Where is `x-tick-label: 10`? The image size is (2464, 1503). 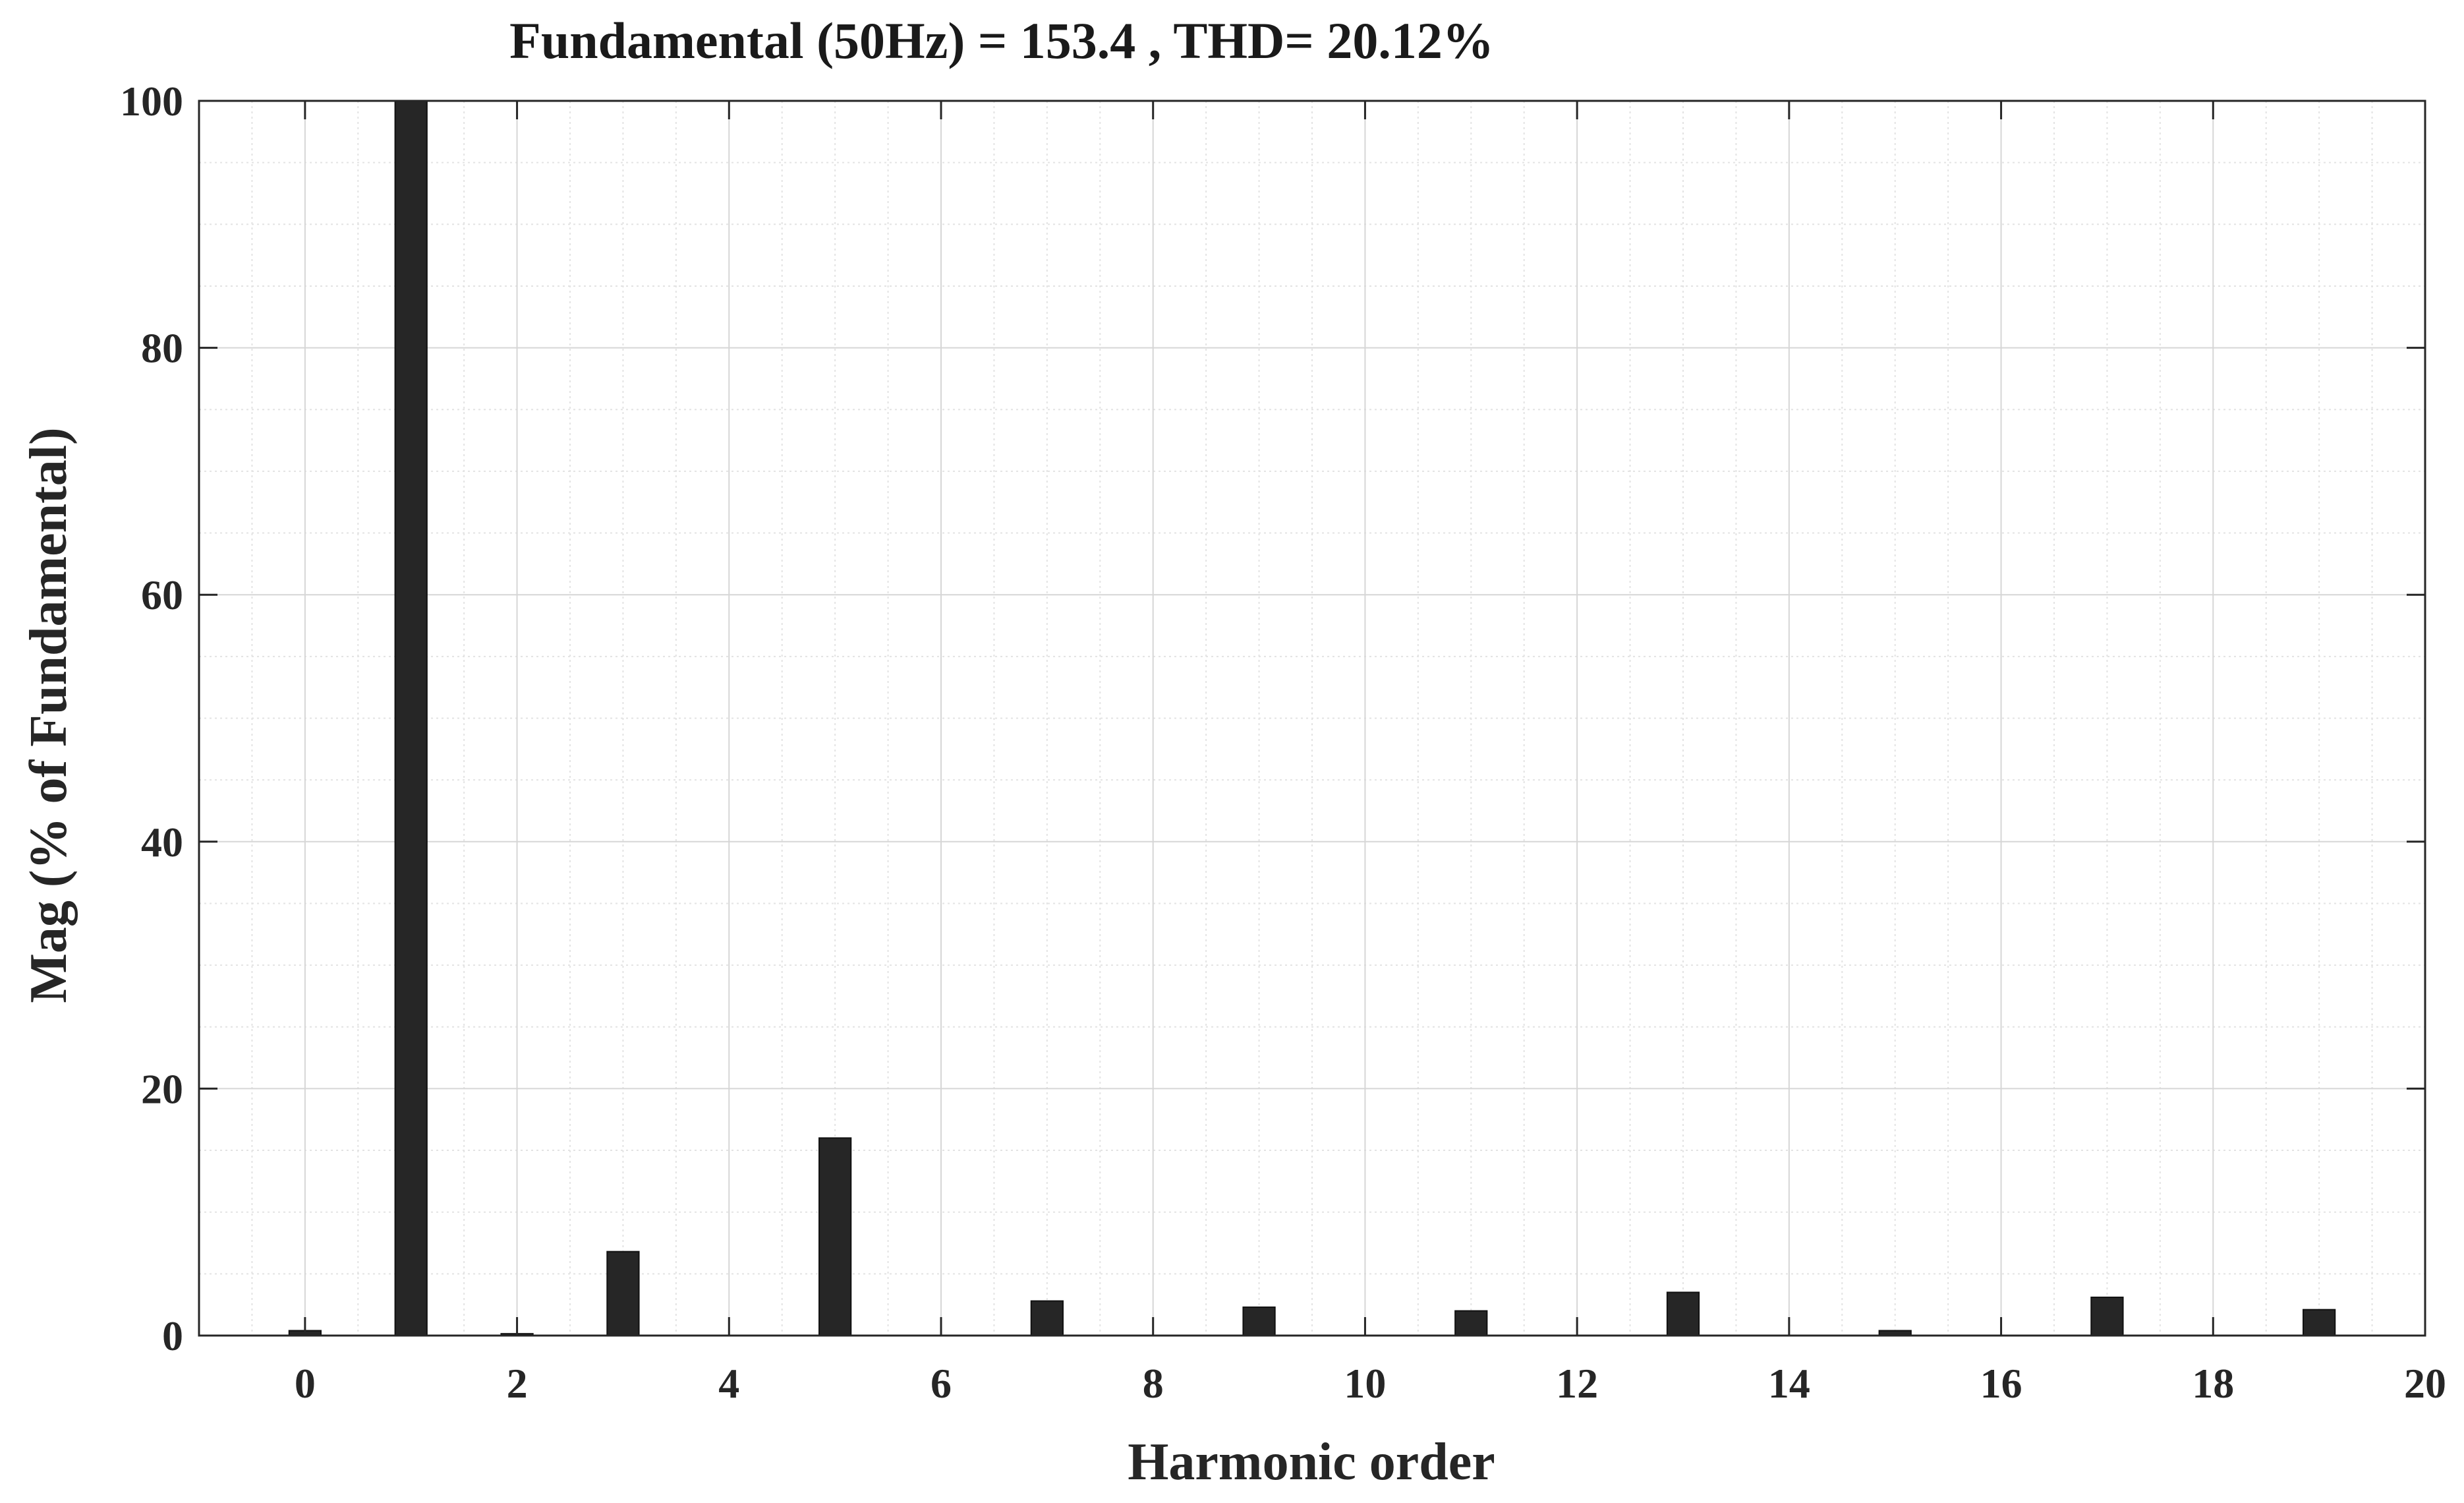 x-tick-label: 10 is located at coordinates (1365, 1383).